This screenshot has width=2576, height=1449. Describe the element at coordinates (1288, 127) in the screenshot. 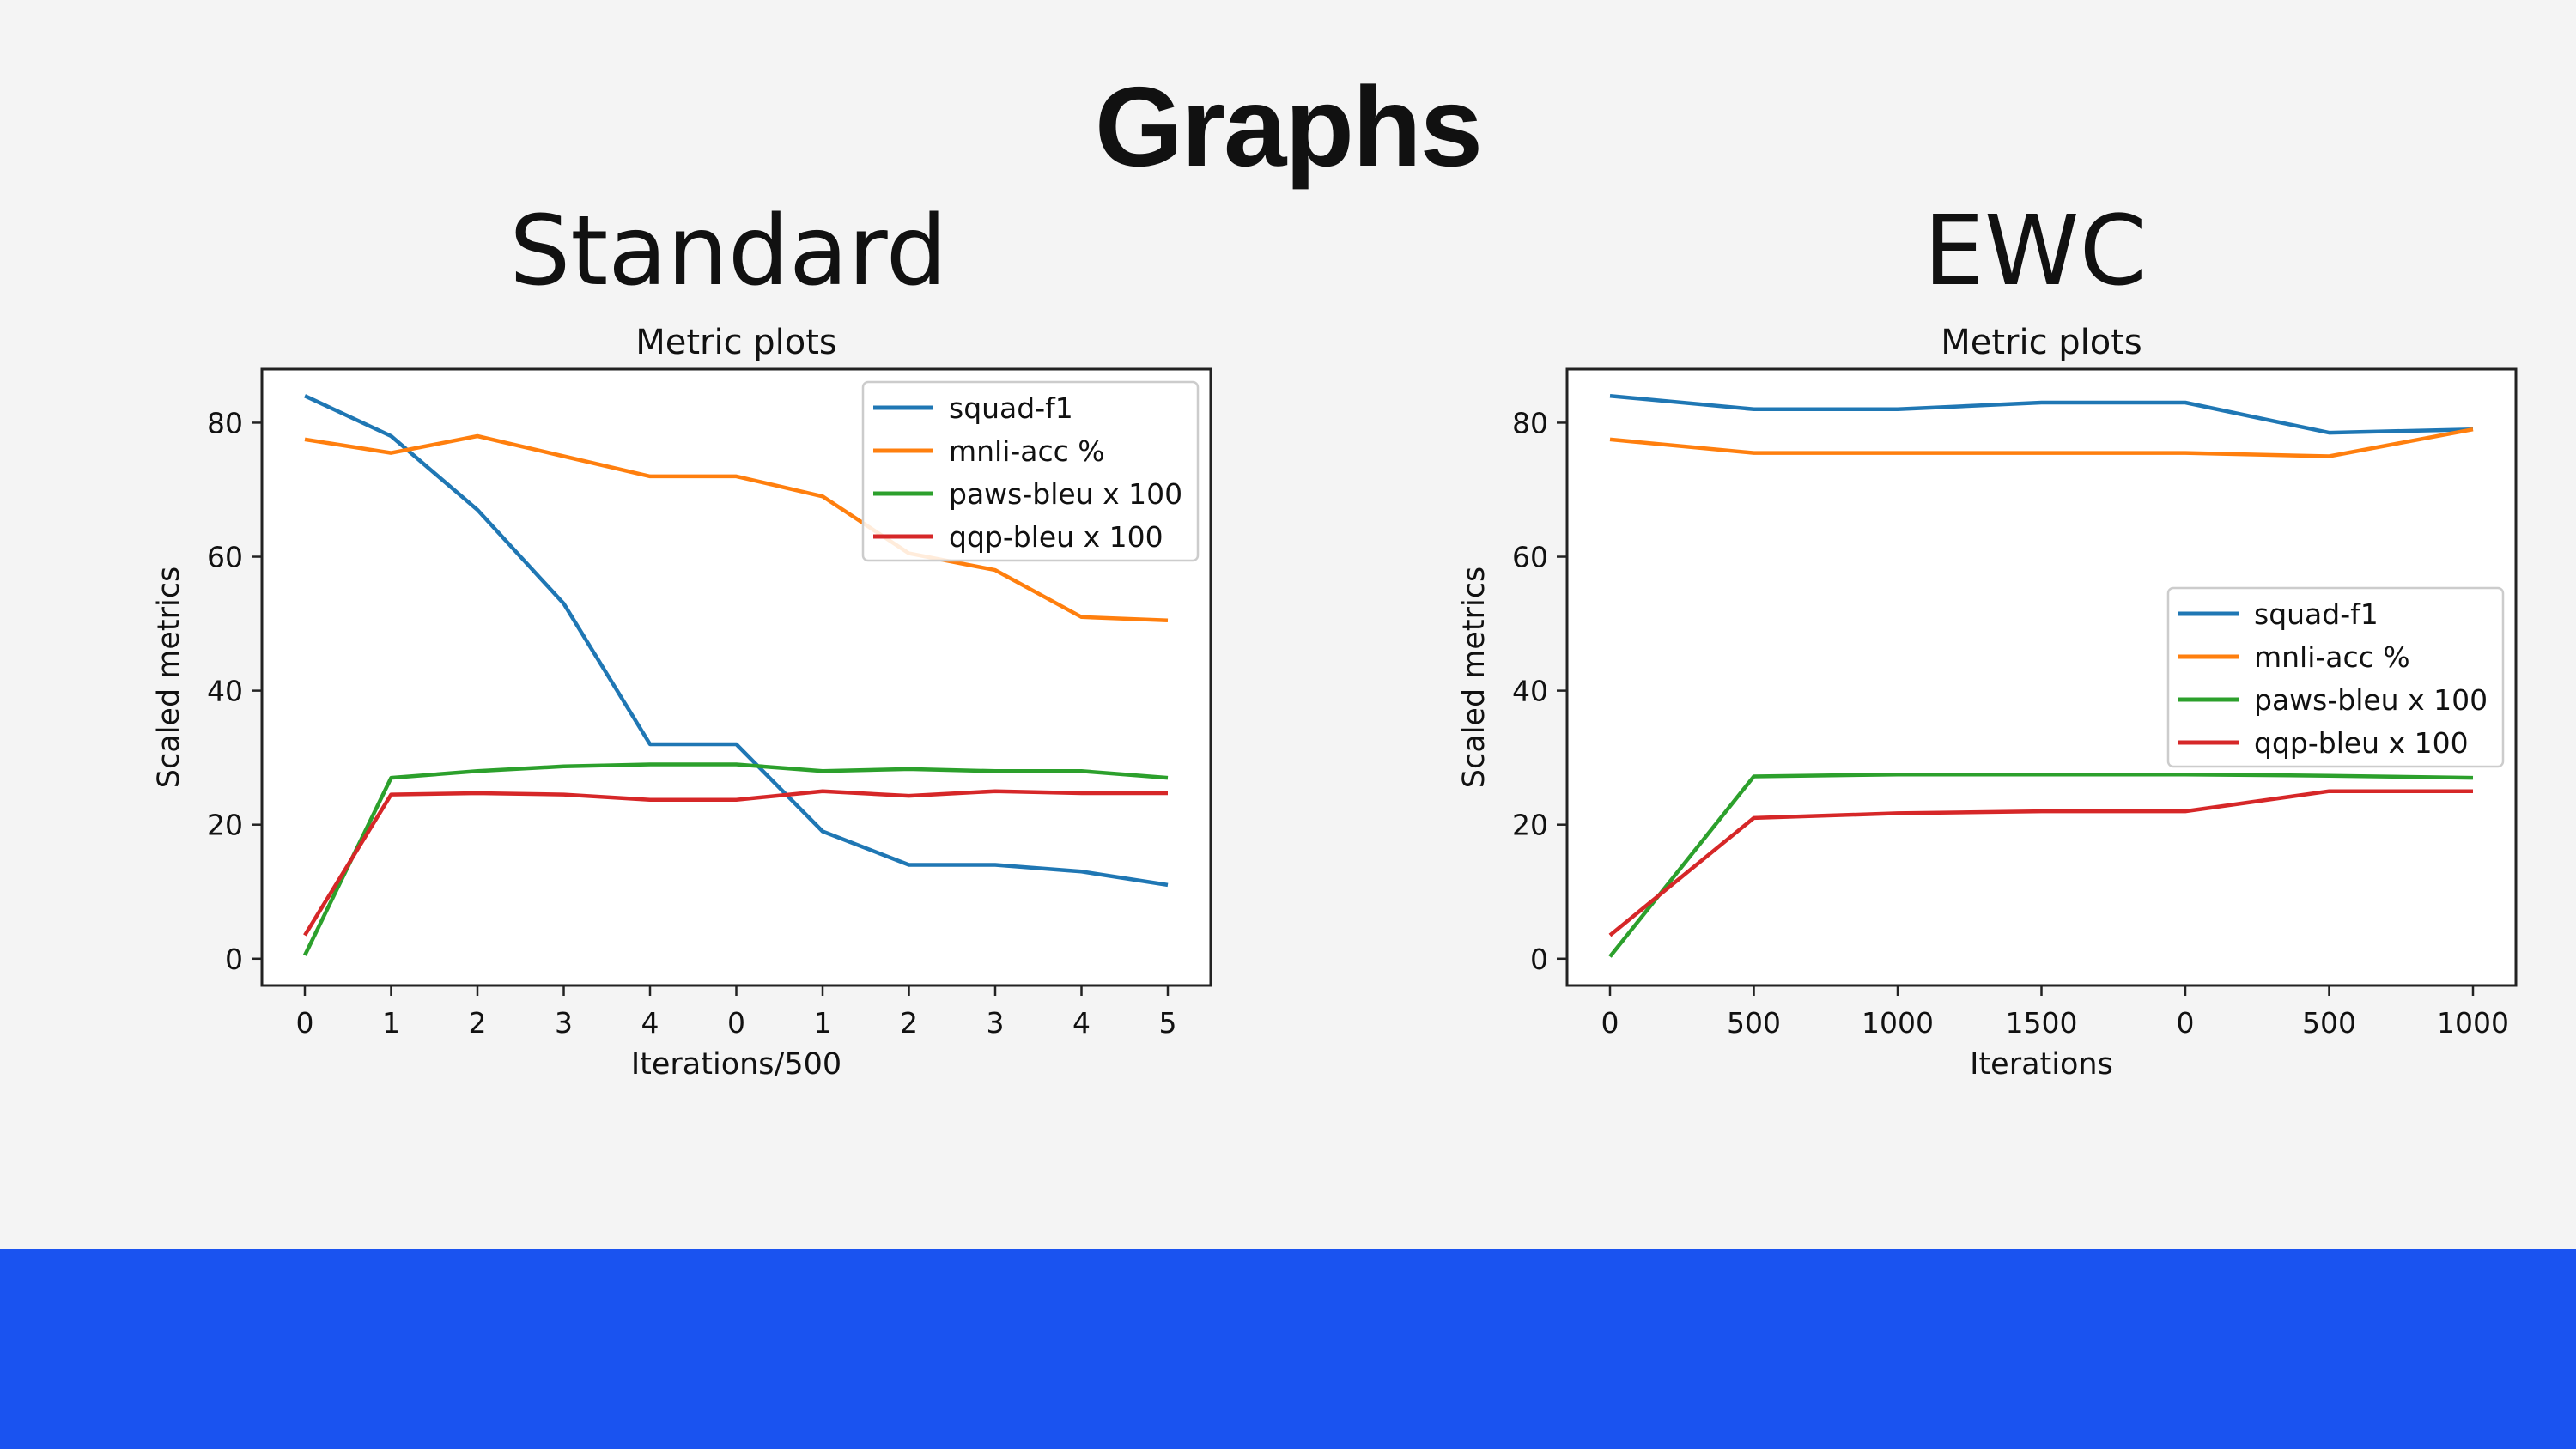

I see `slide-title: Graphs` at that location.